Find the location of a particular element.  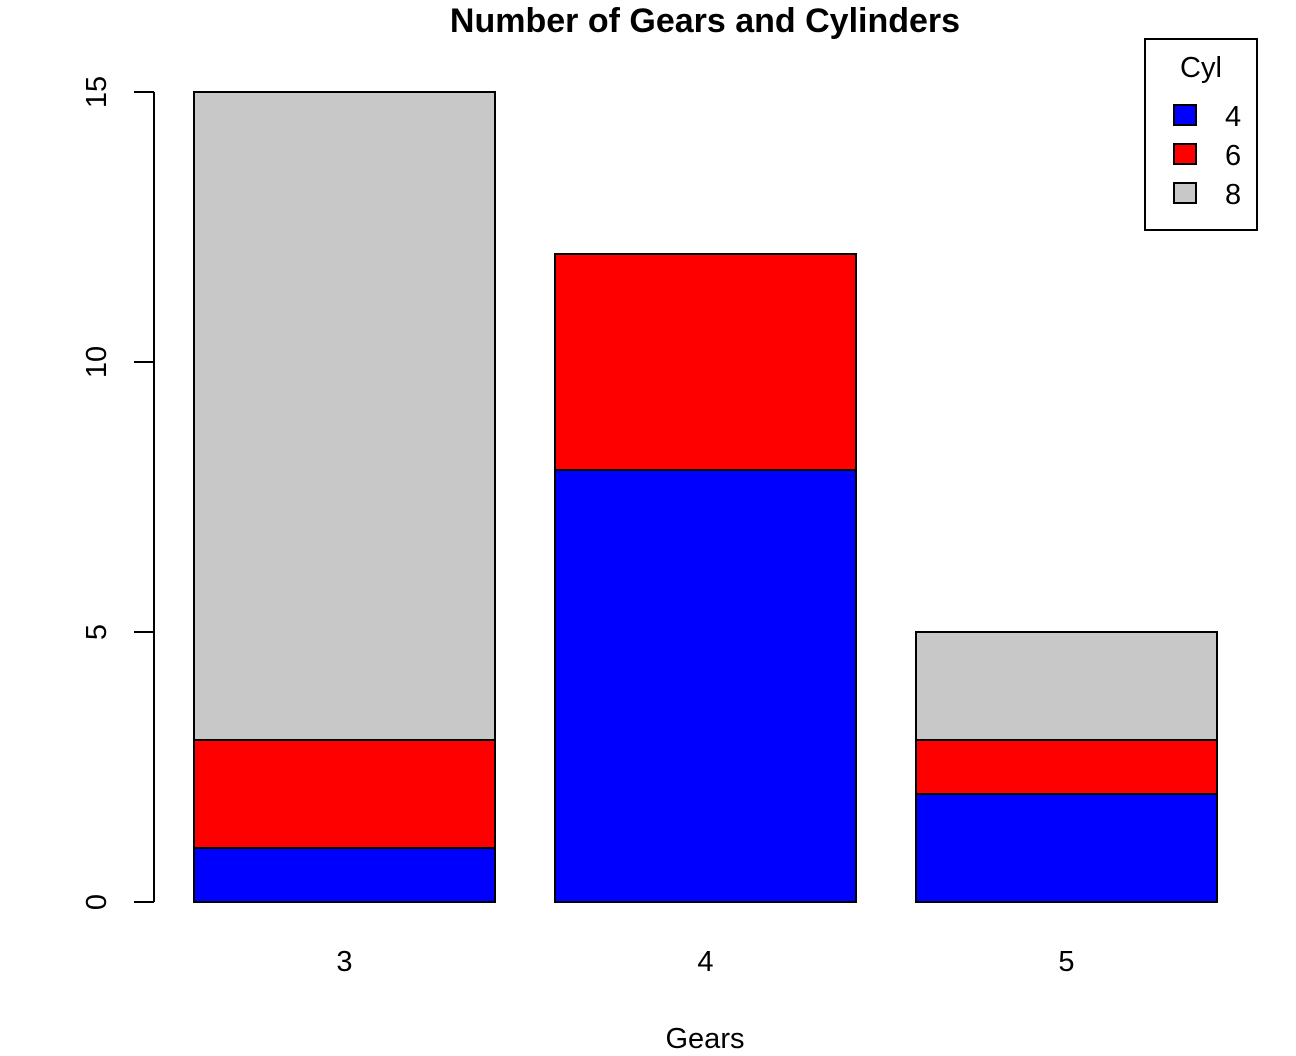

x-tick-labels: 3 4 5 is located at coordinates (705, 962).